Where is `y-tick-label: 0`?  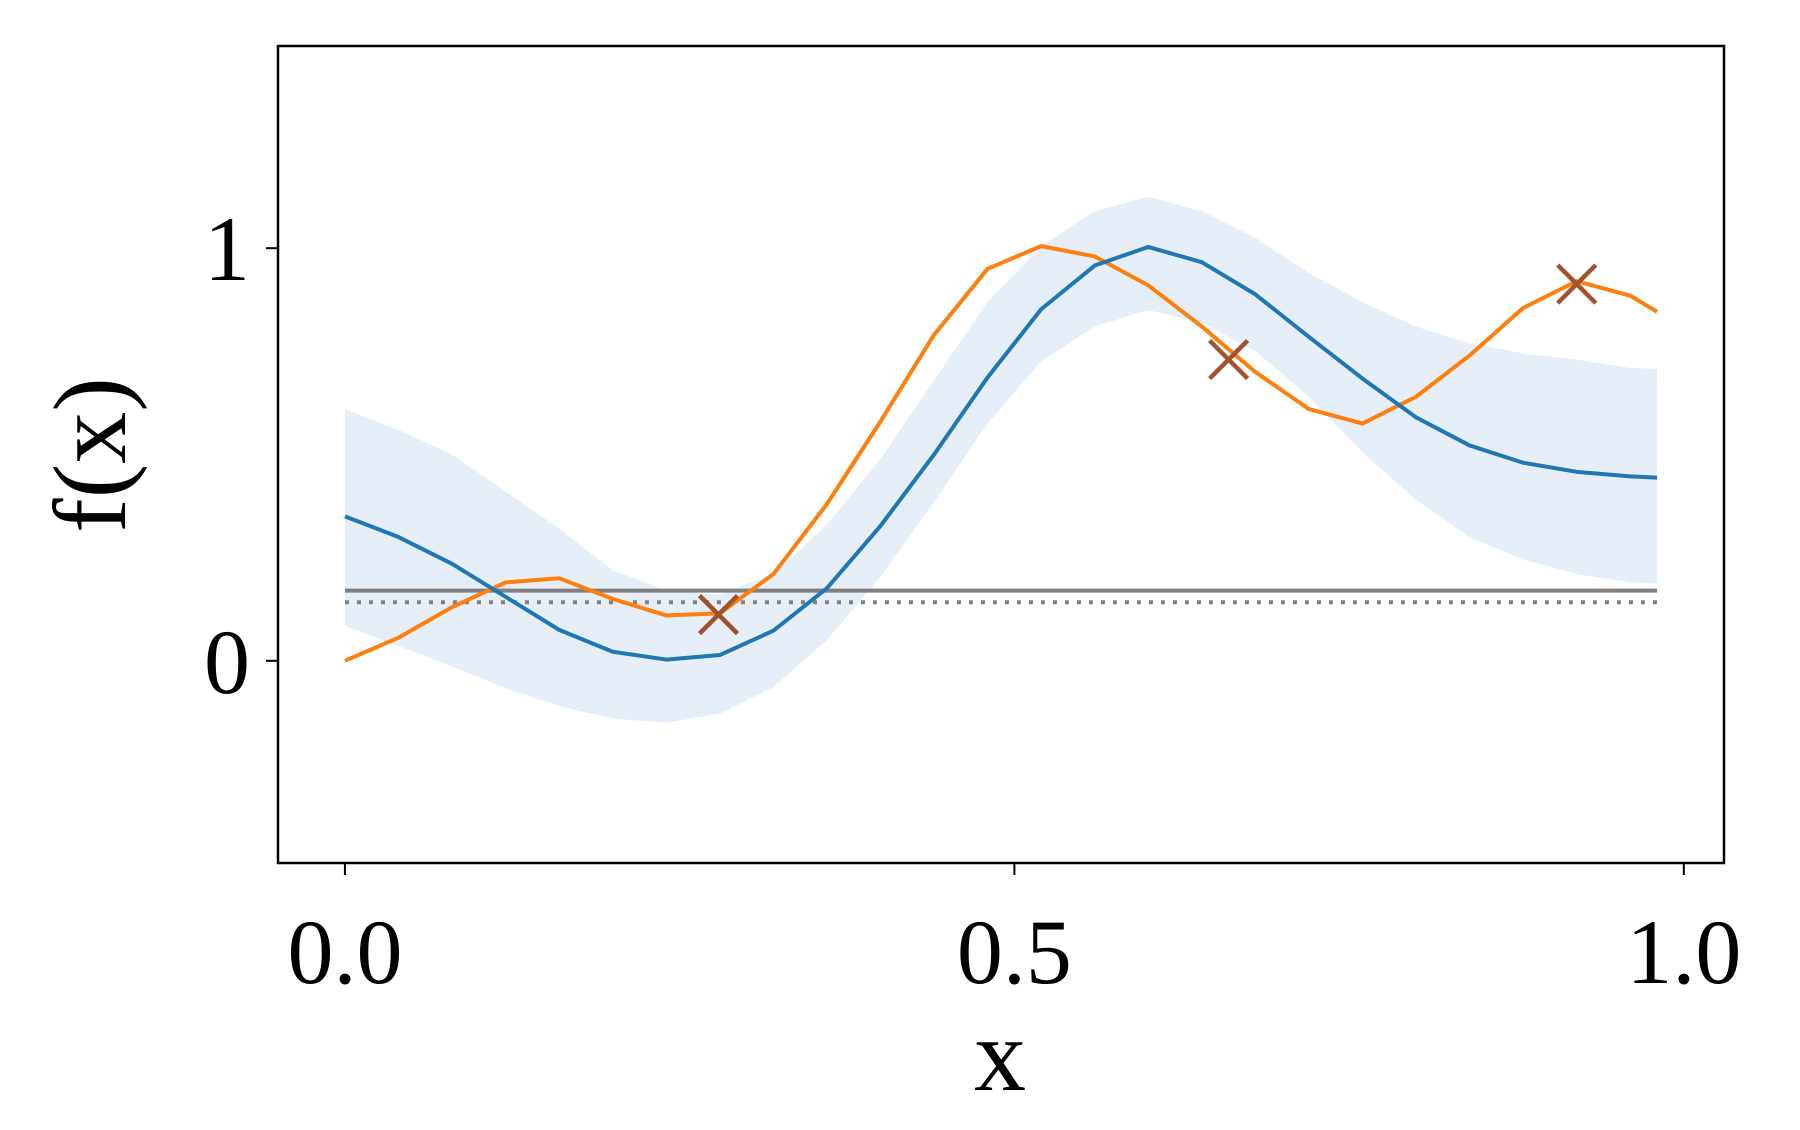
y-tick-label: 0 is located at coordinates (227, 662).